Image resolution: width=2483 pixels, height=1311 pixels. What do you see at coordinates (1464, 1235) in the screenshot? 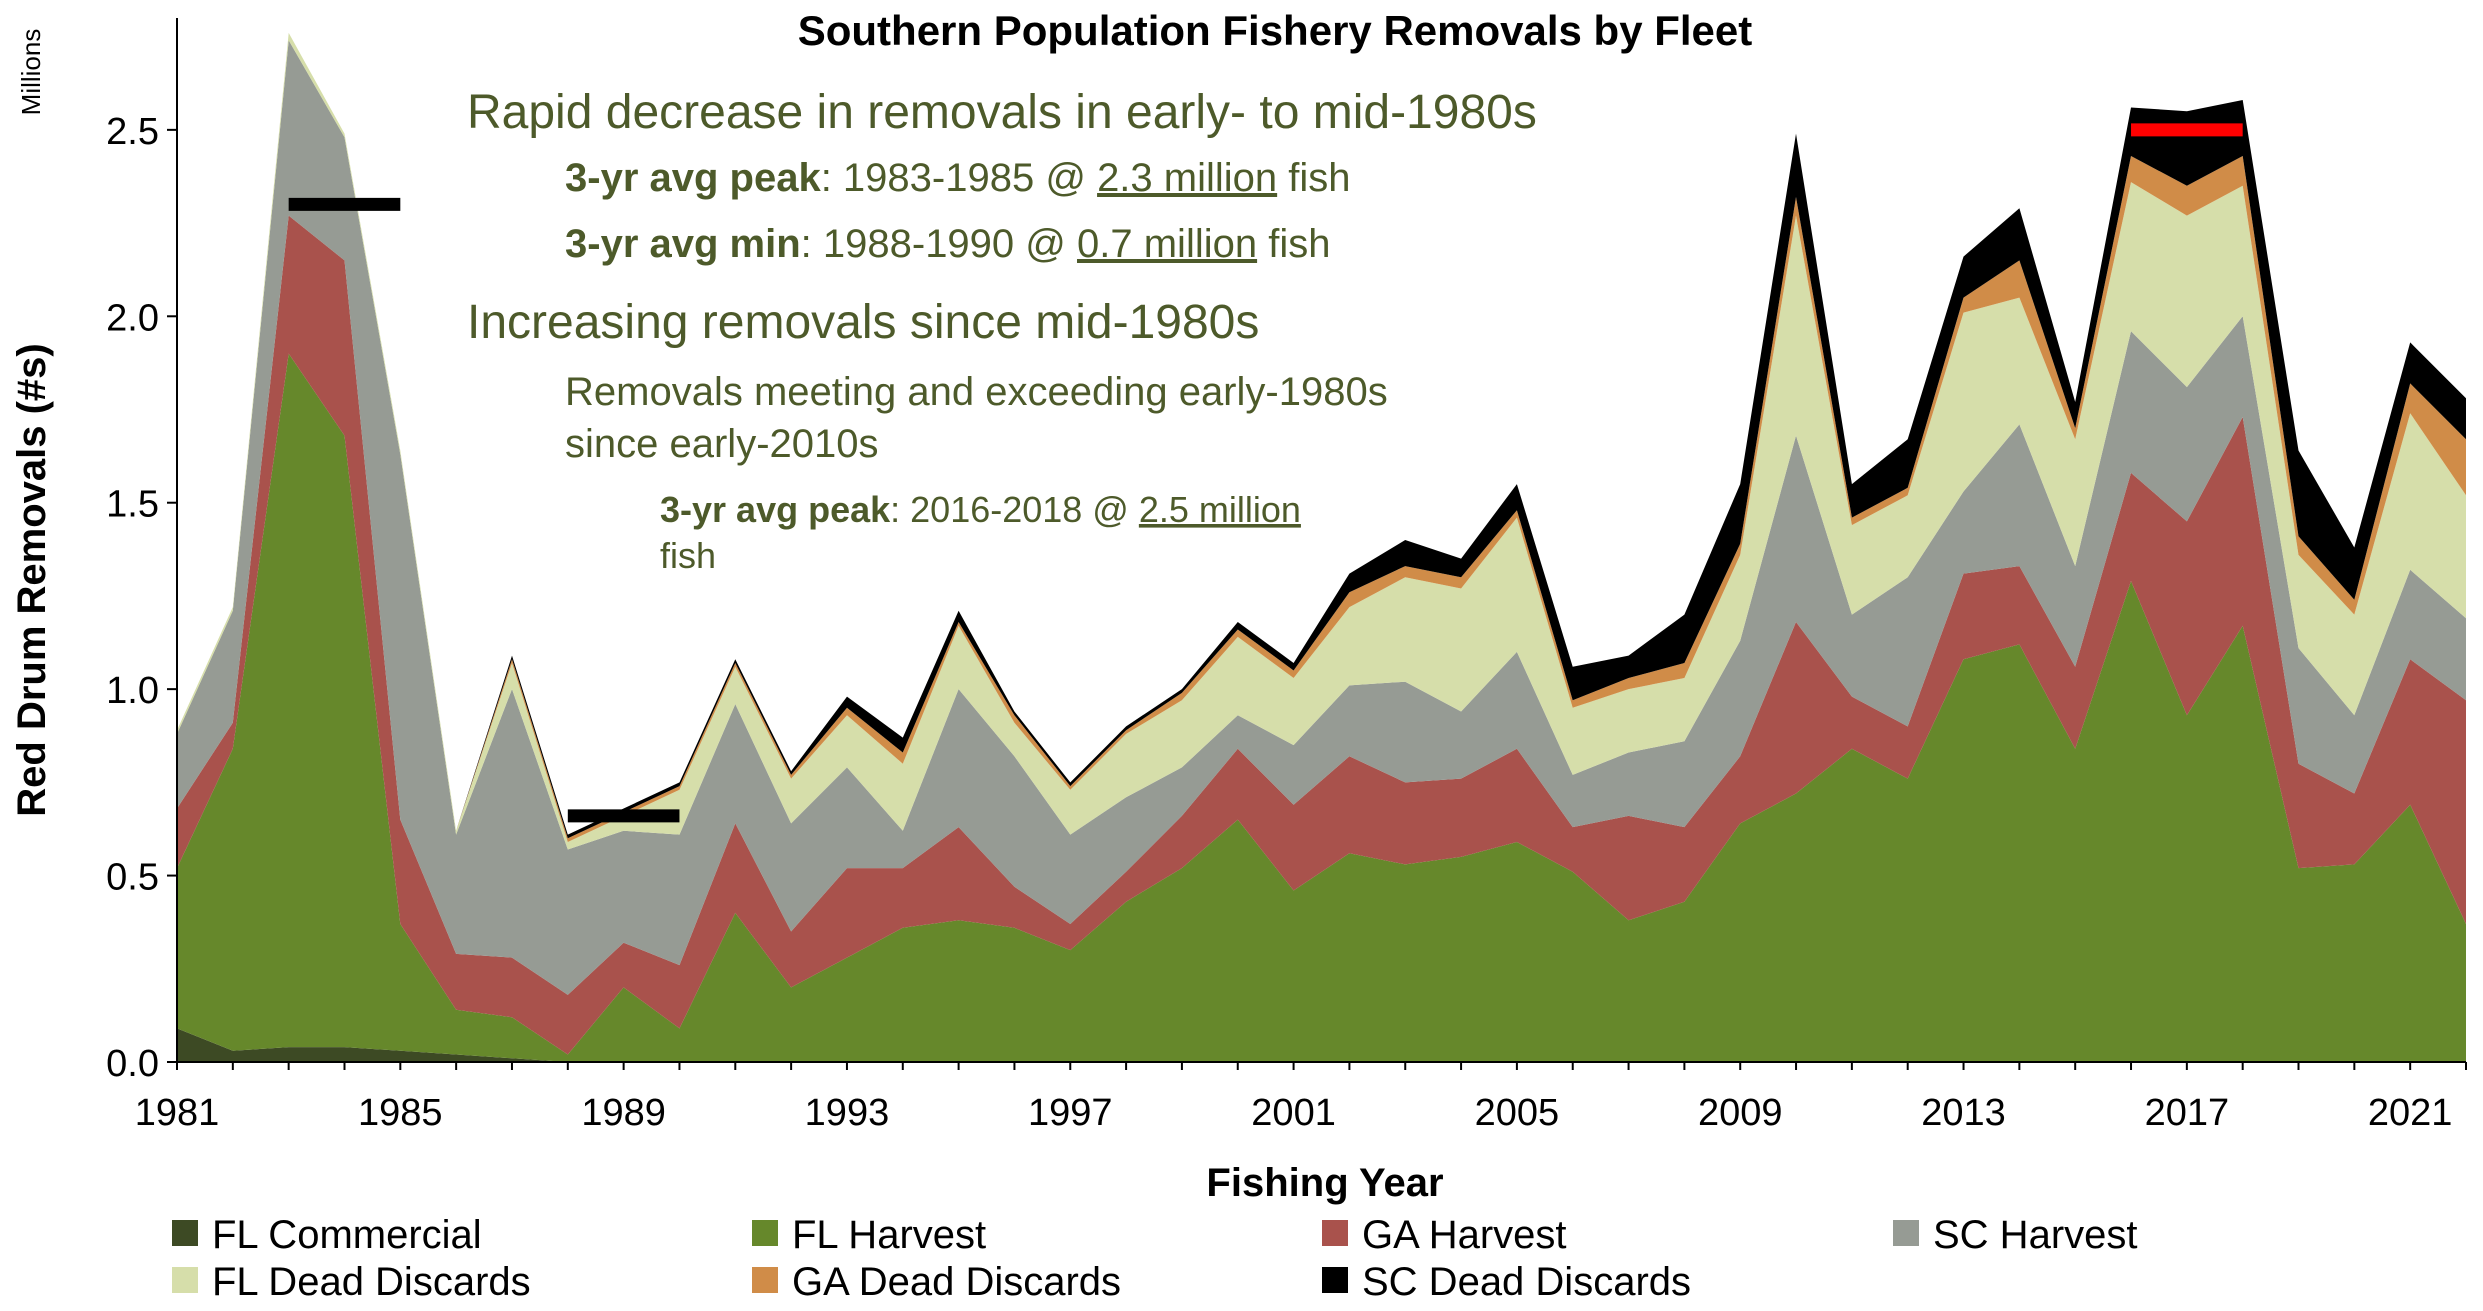
I see `legend-label-ga-harvest: GA Harvest` at bounding box center [1464, 1235].